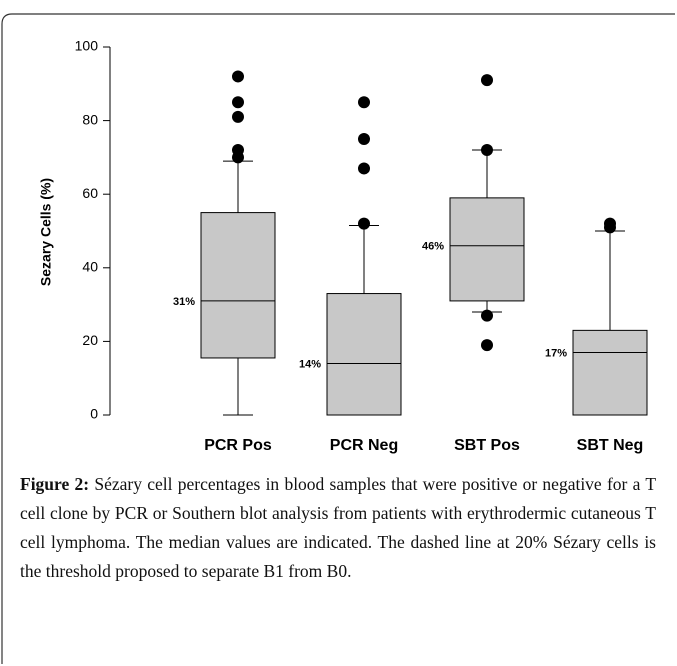  I want to click on x-tick-label: SBT Neg, so click(610, 445).